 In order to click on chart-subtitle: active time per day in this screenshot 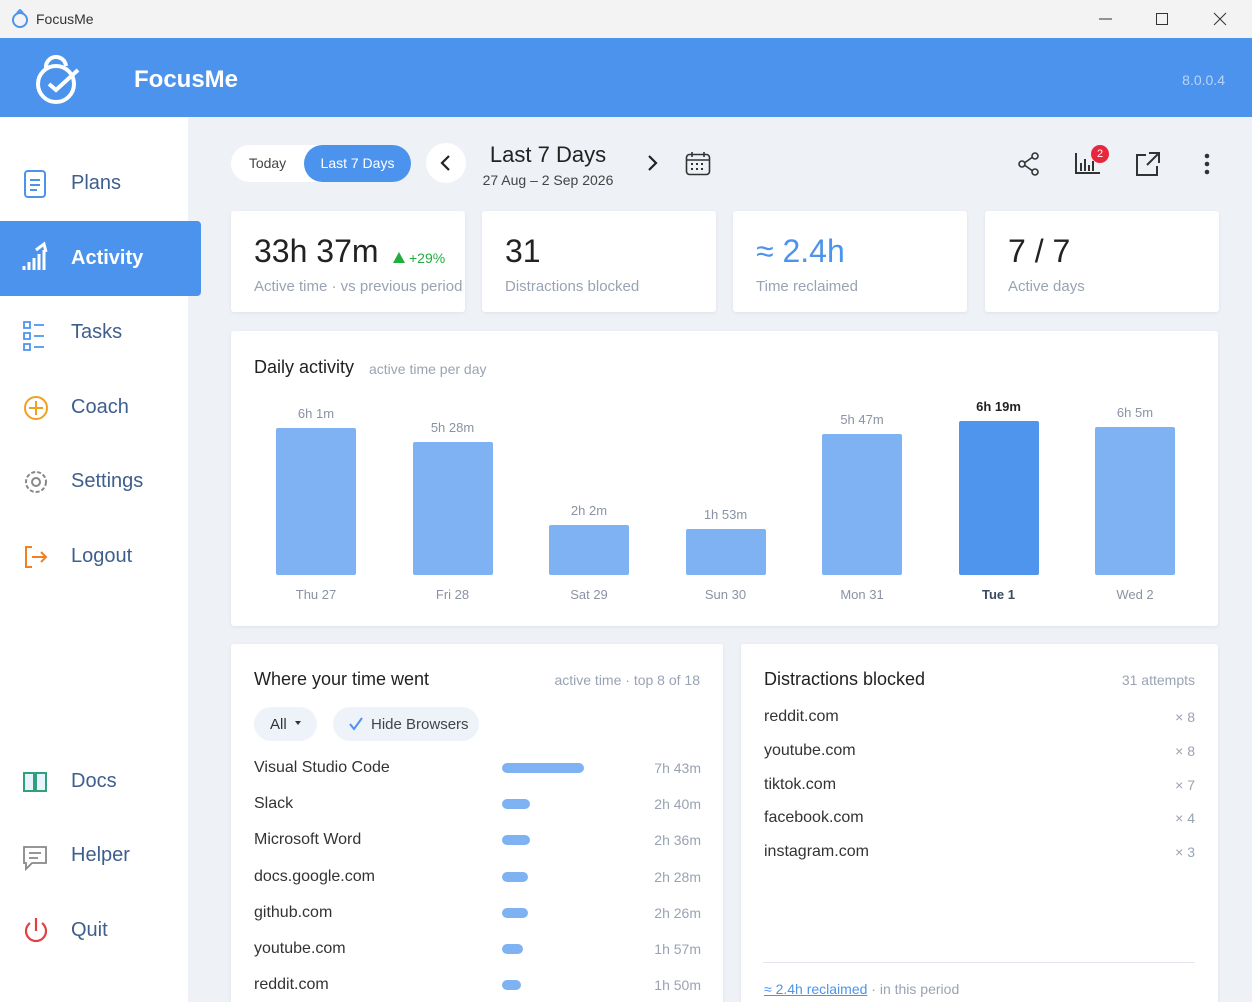, I will do `click(428, 369)`.